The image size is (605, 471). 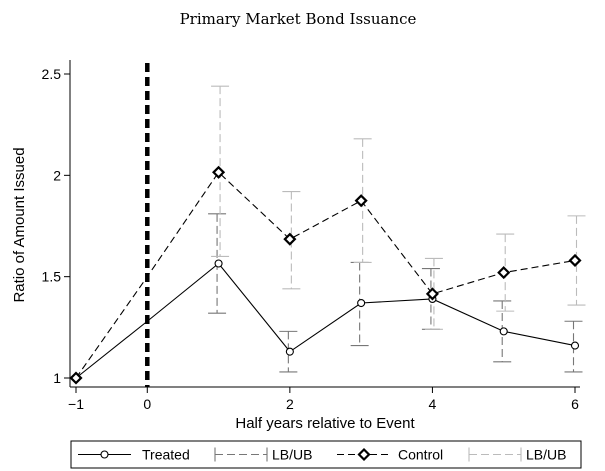 I want to click on x-tick-label: −1, so click(x=76, y=404).